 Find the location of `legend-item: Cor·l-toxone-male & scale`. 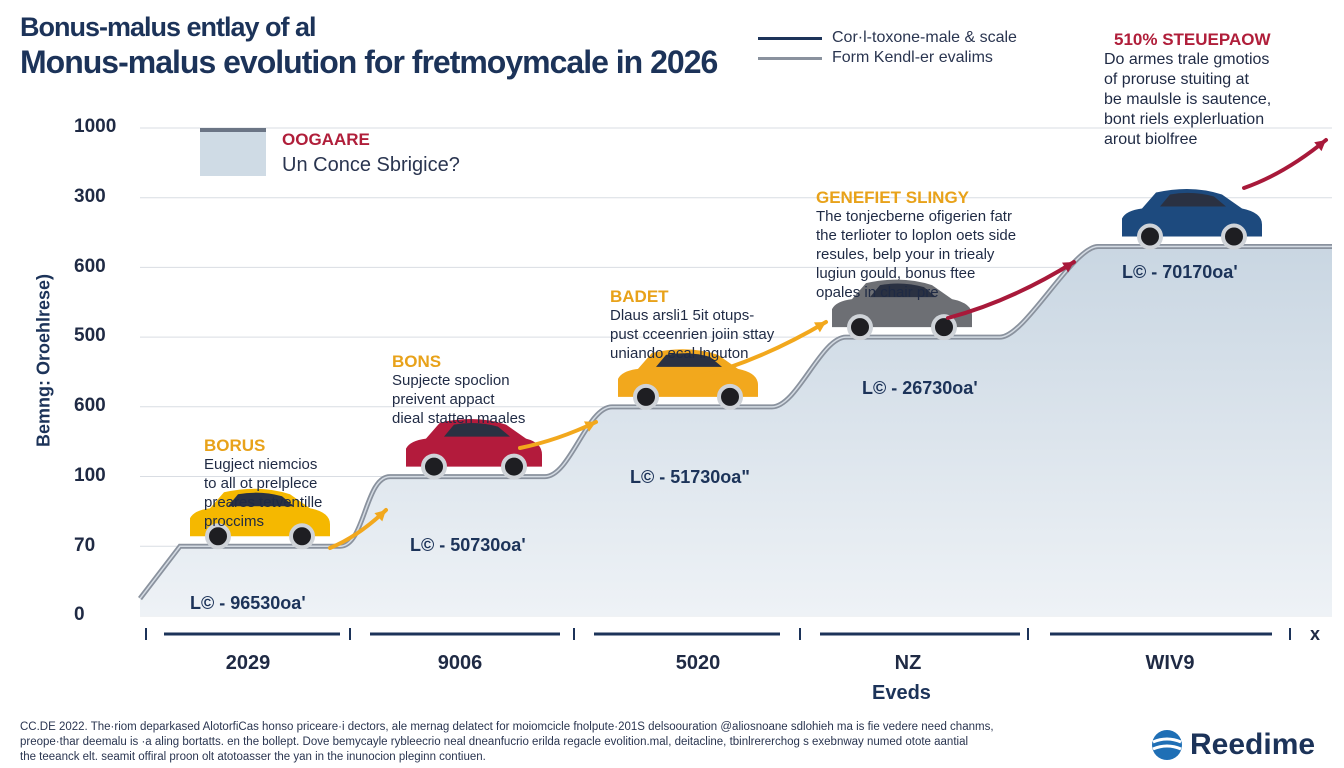

legend-item: Cor·l-toxone-male & scale is located at coordinates (887, 38).